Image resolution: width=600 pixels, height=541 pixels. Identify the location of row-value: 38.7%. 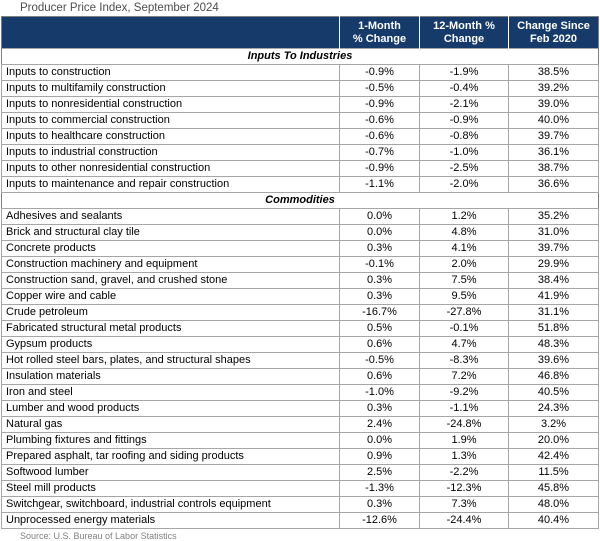
(553, 168).